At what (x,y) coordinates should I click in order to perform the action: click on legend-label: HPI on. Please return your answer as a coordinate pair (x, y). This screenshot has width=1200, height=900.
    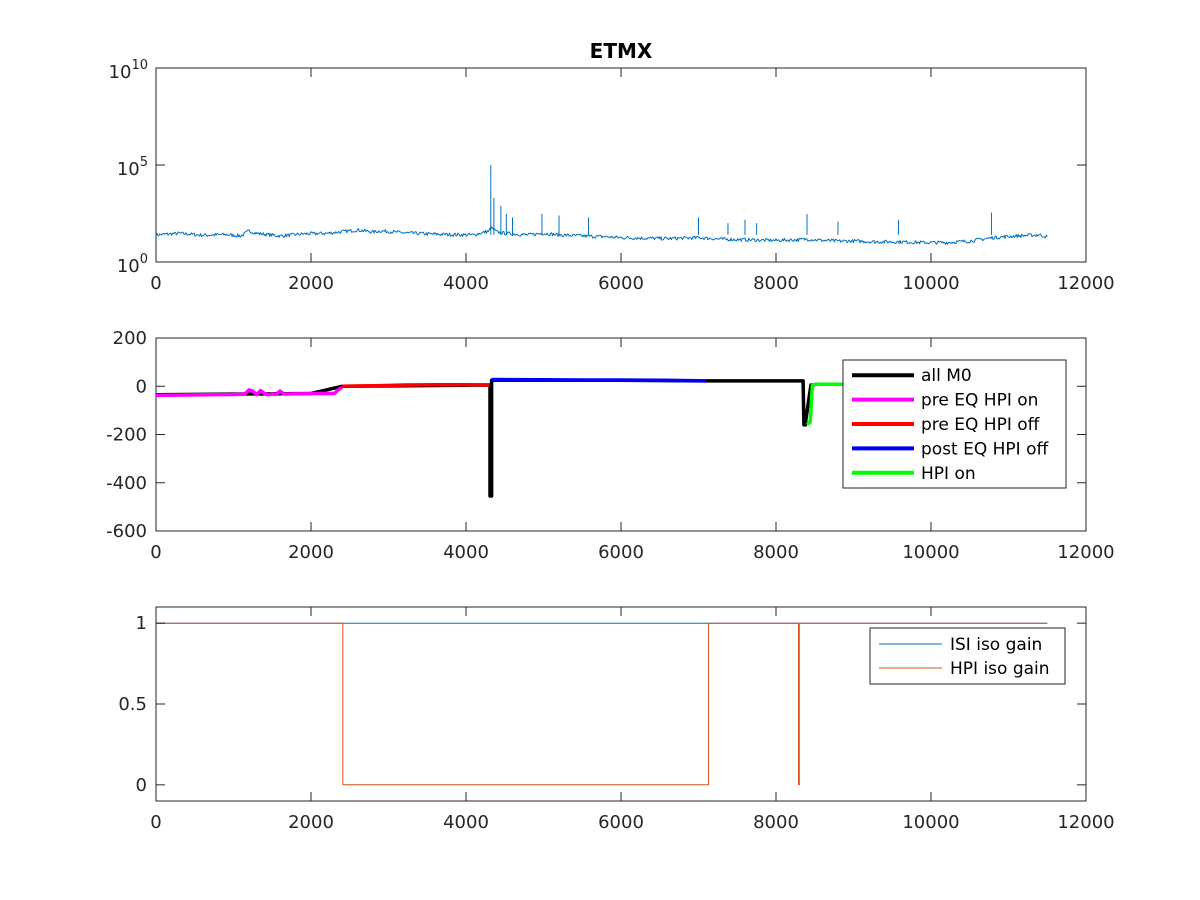
    Looking at the image, I should click on (948, 474).